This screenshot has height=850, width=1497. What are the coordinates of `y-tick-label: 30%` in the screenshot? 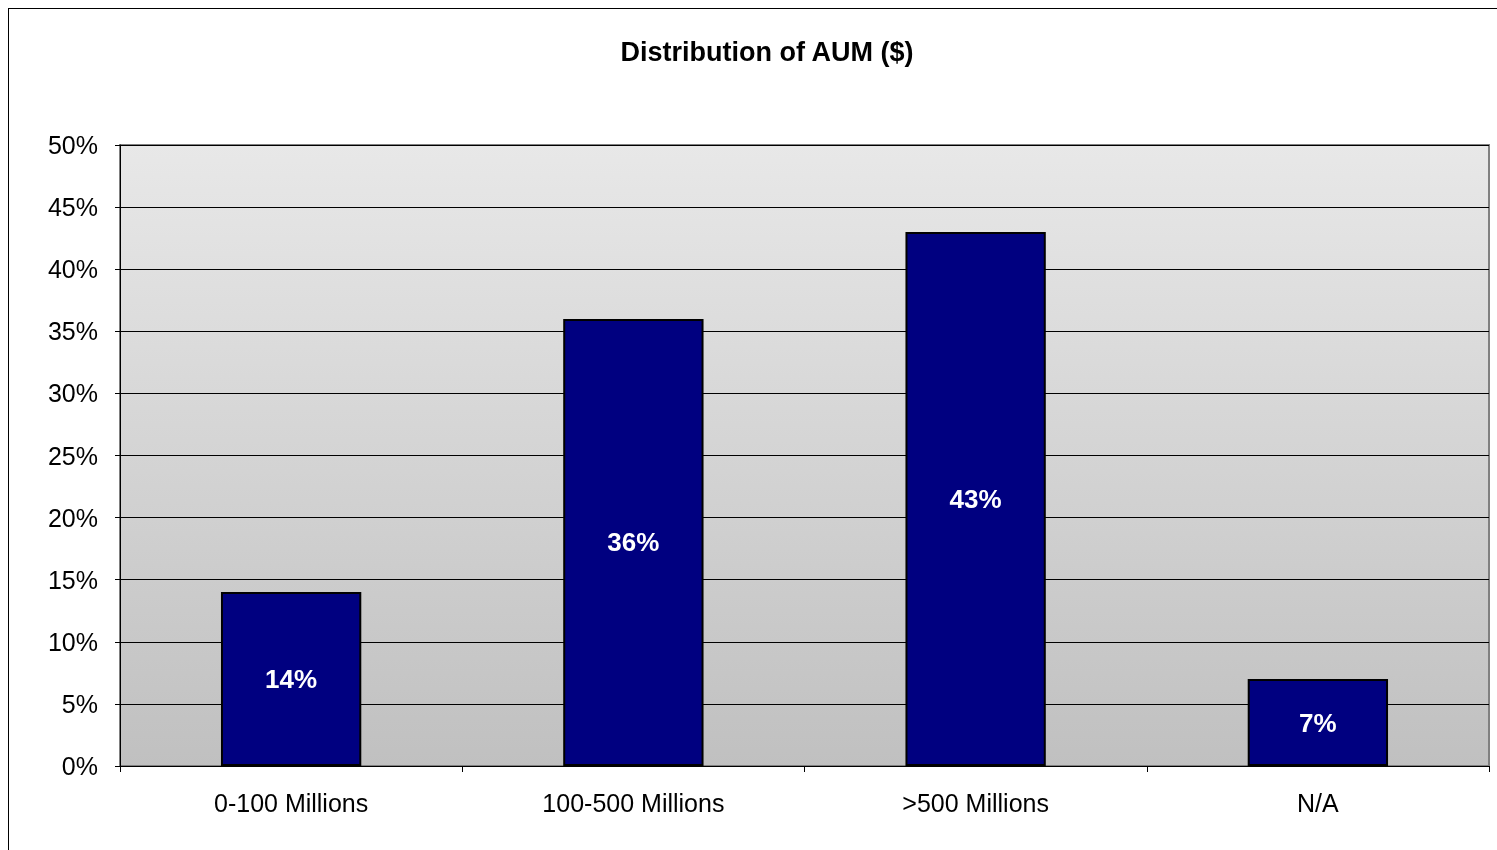 It's located at (72, 393).